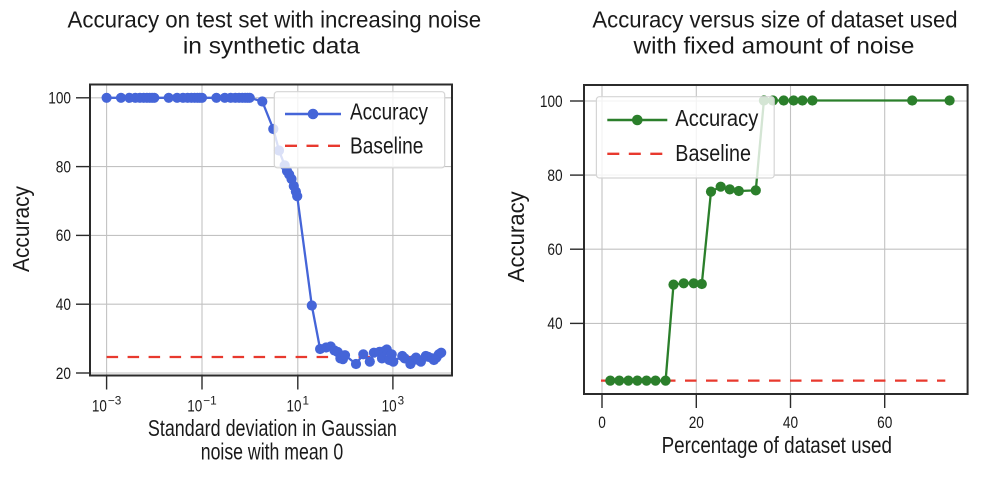 The height and width of the screenshot is (482, 986). What do you see at coordinates (115, 402) in the screenshot?
I see `svg-text: −3` at bounding box center [115, 402].